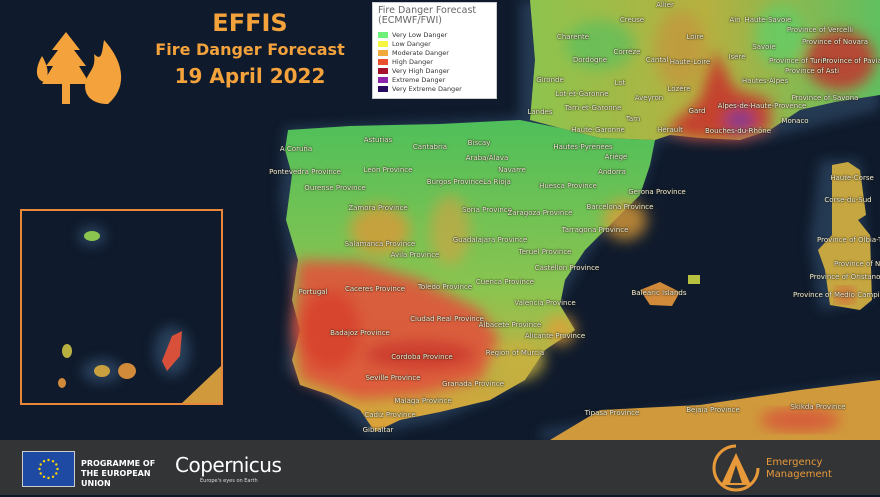  What do you see at coordinates (434, 79) in the screenshot?
I see `legend-item: Extreme Danger` at bounding box center [434, 79].